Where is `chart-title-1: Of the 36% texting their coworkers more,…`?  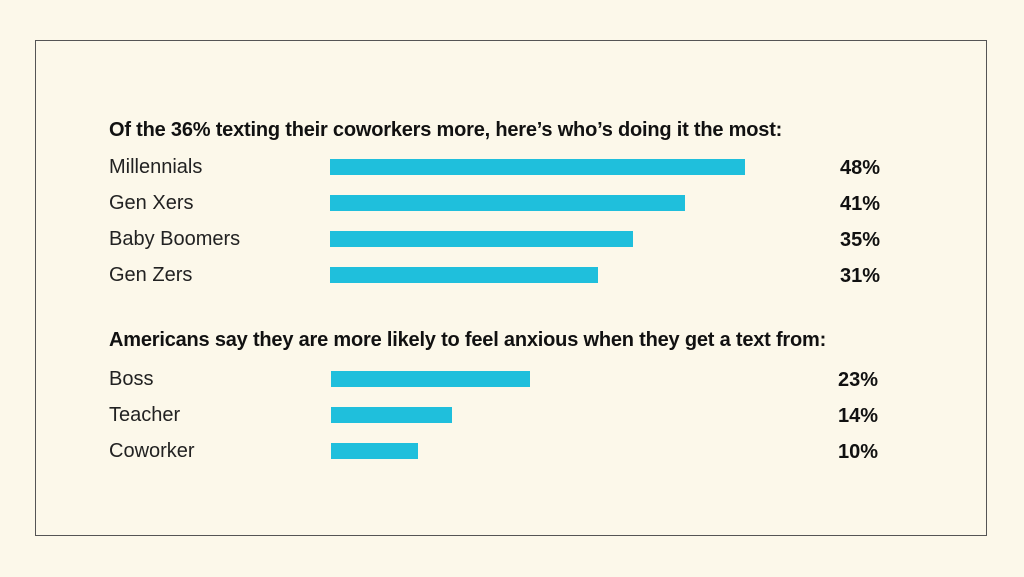
chart-title-1: Of the 36% texting their coworkers more,… is located at coordinates (446, 130).